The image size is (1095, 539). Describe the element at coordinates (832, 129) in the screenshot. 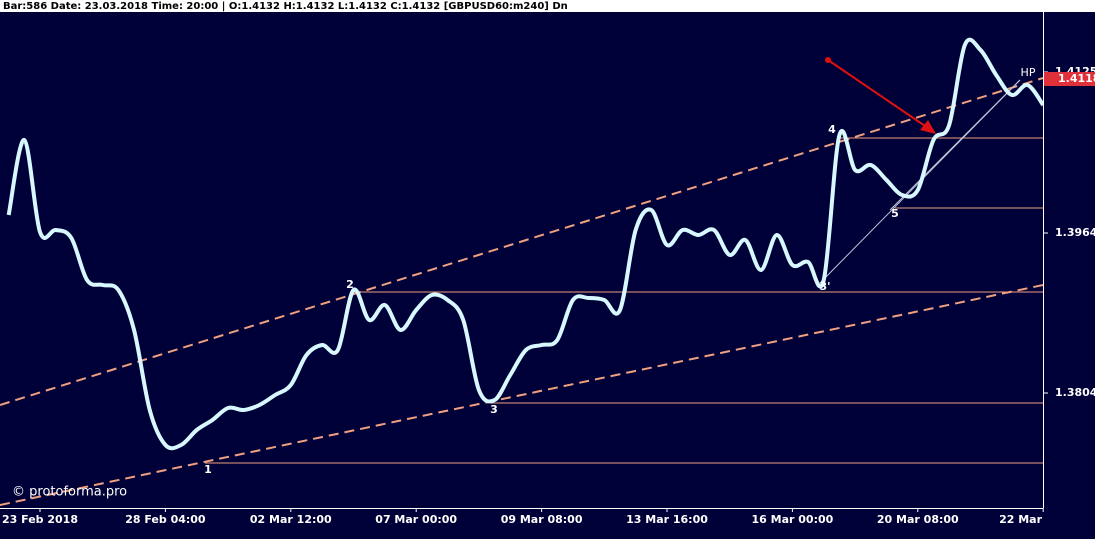

I see `wave-label: 4` at that location.